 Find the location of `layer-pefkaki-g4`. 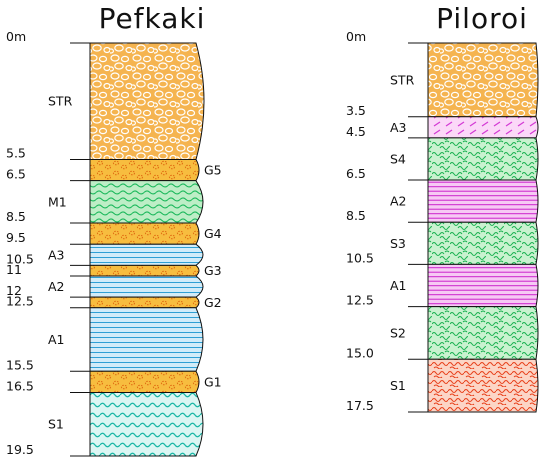

layer-pefkaki-g4 is located at coordinates (144, 233).